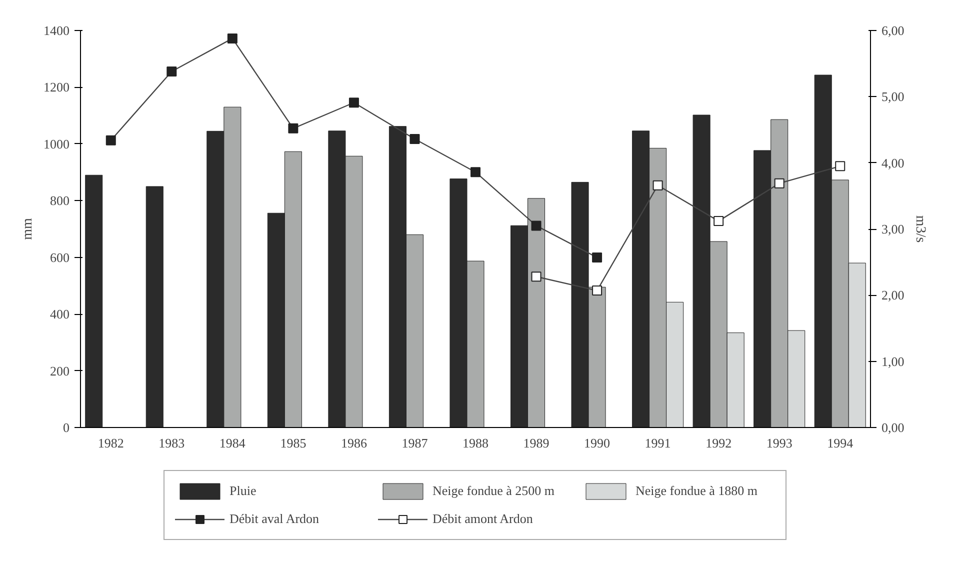 Image resolution: width=960 pixels, height=569 pixels. Describe the element at coordinates (57, 87) in the screenshot. I see `y-tick-label: 1200` at that location.